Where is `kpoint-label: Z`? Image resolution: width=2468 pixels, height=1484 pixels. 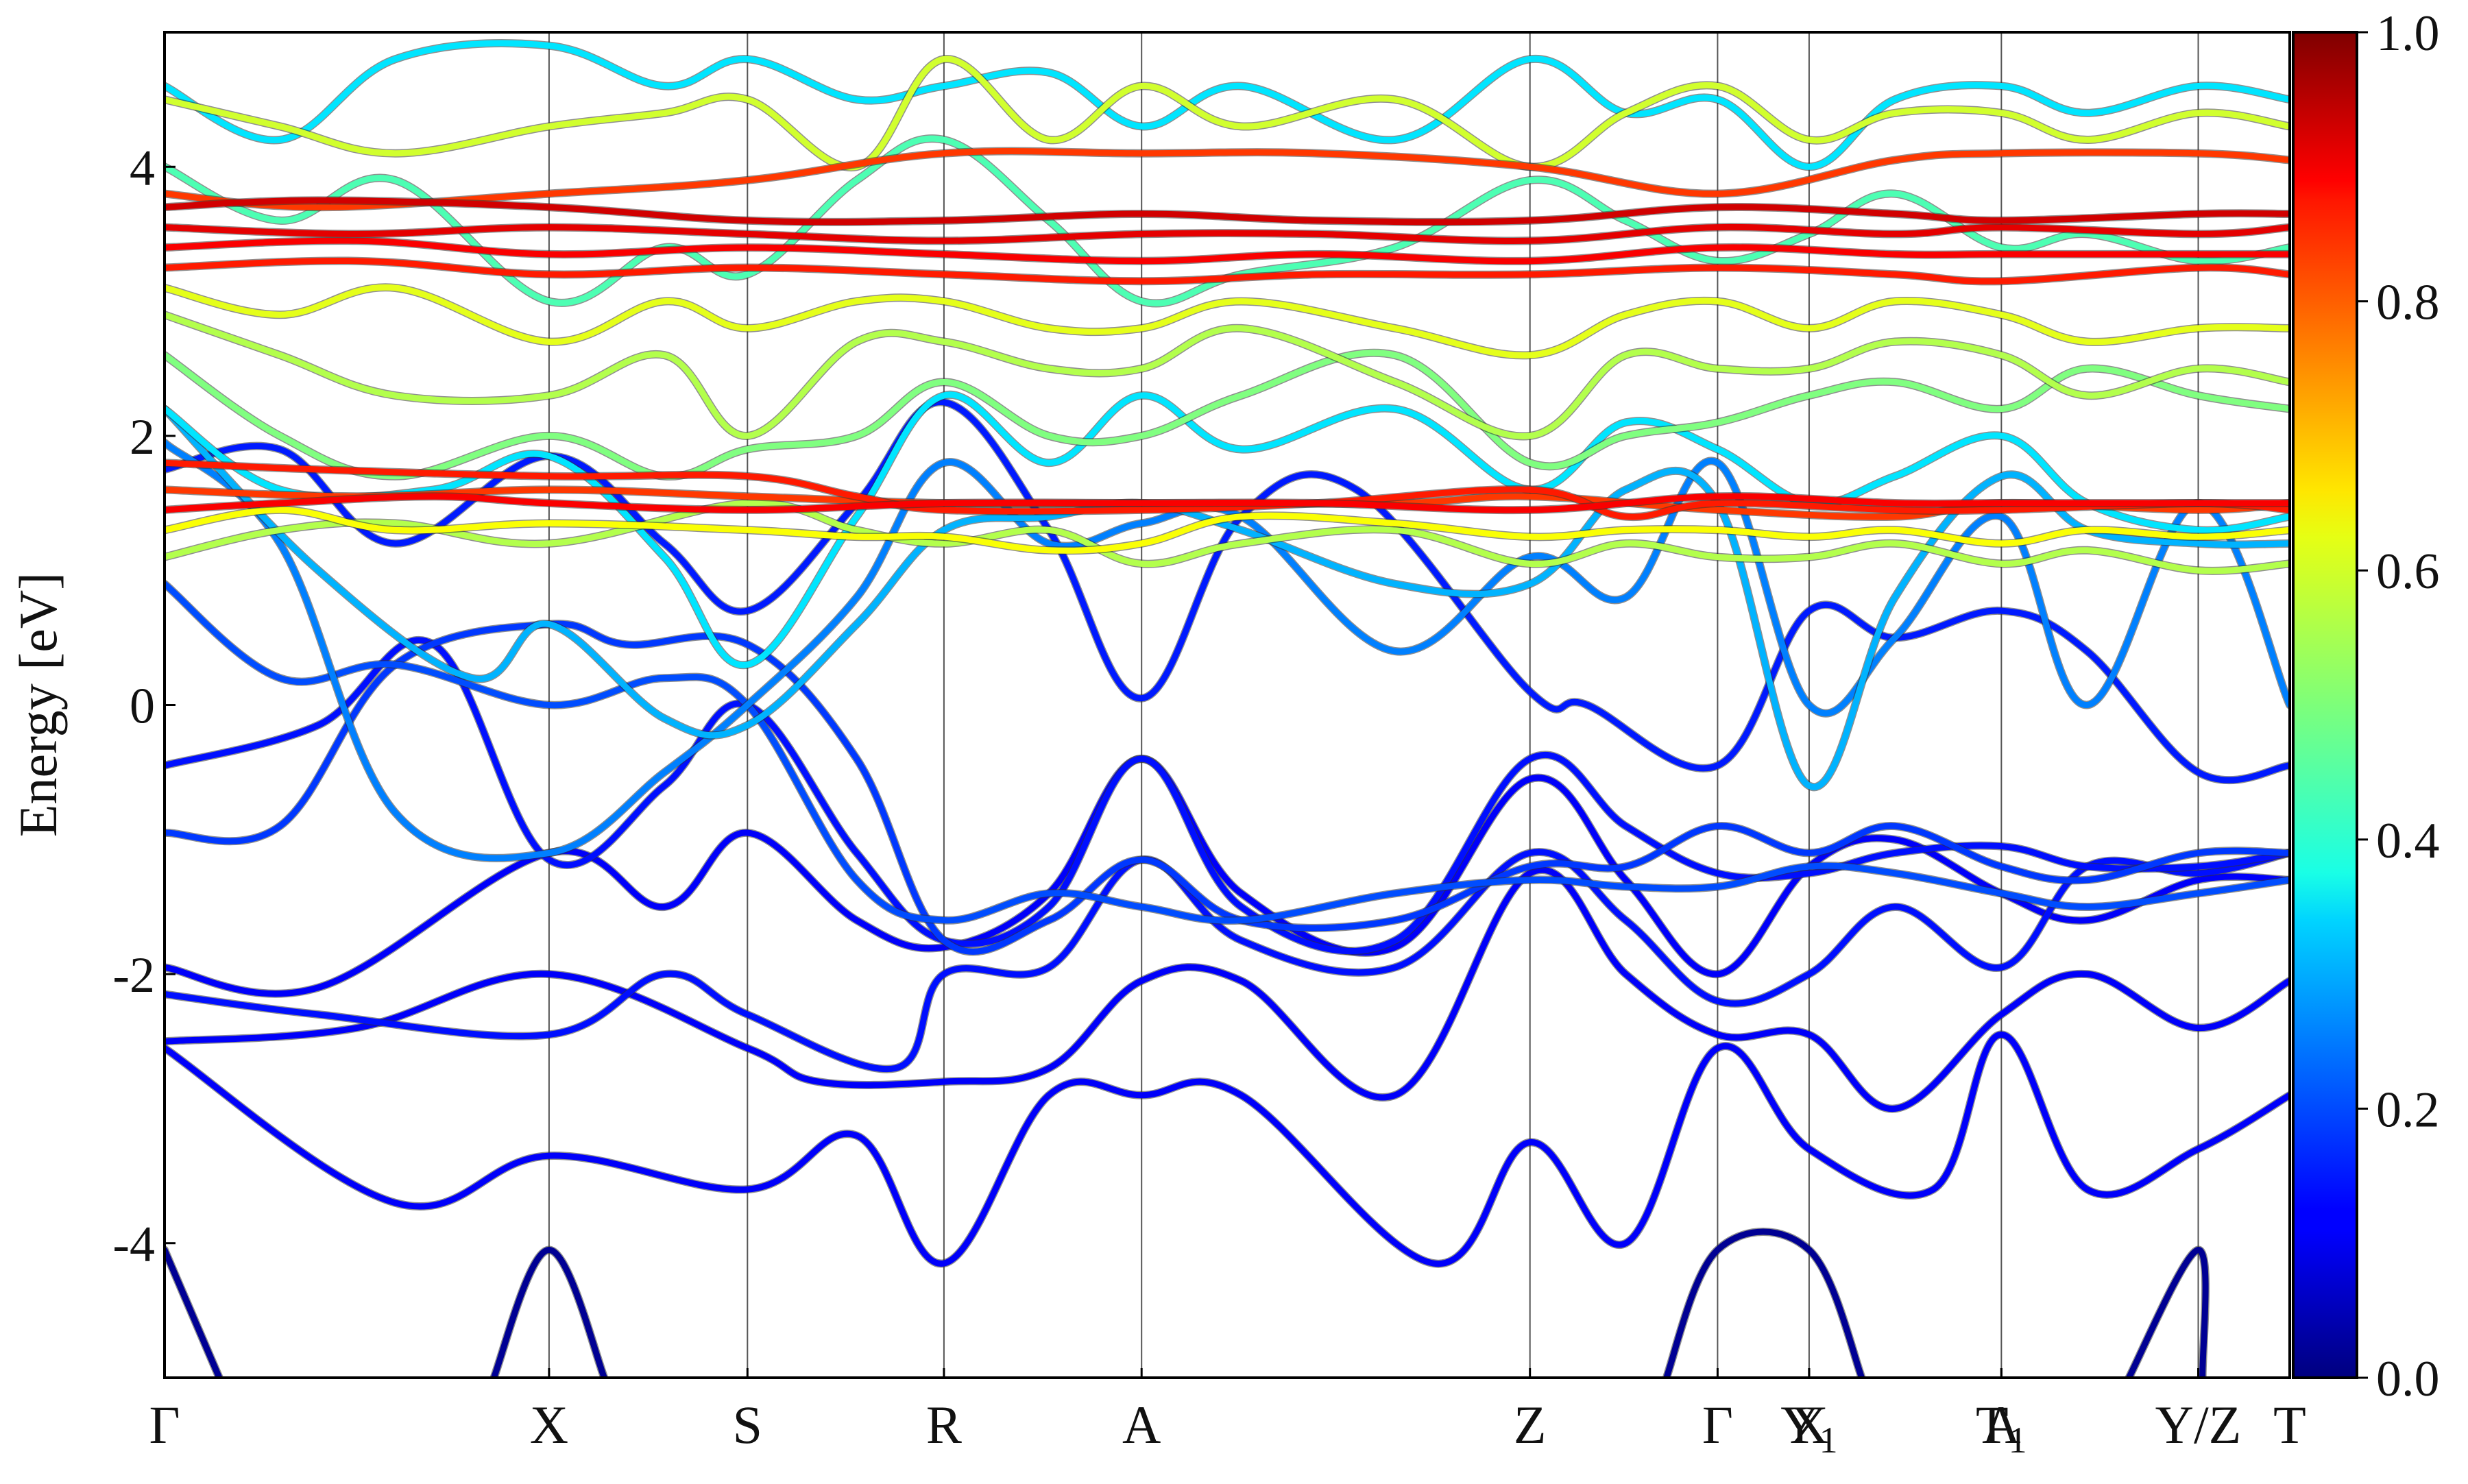
kpoint-label: Z is located at coordinates (1531, 1425).